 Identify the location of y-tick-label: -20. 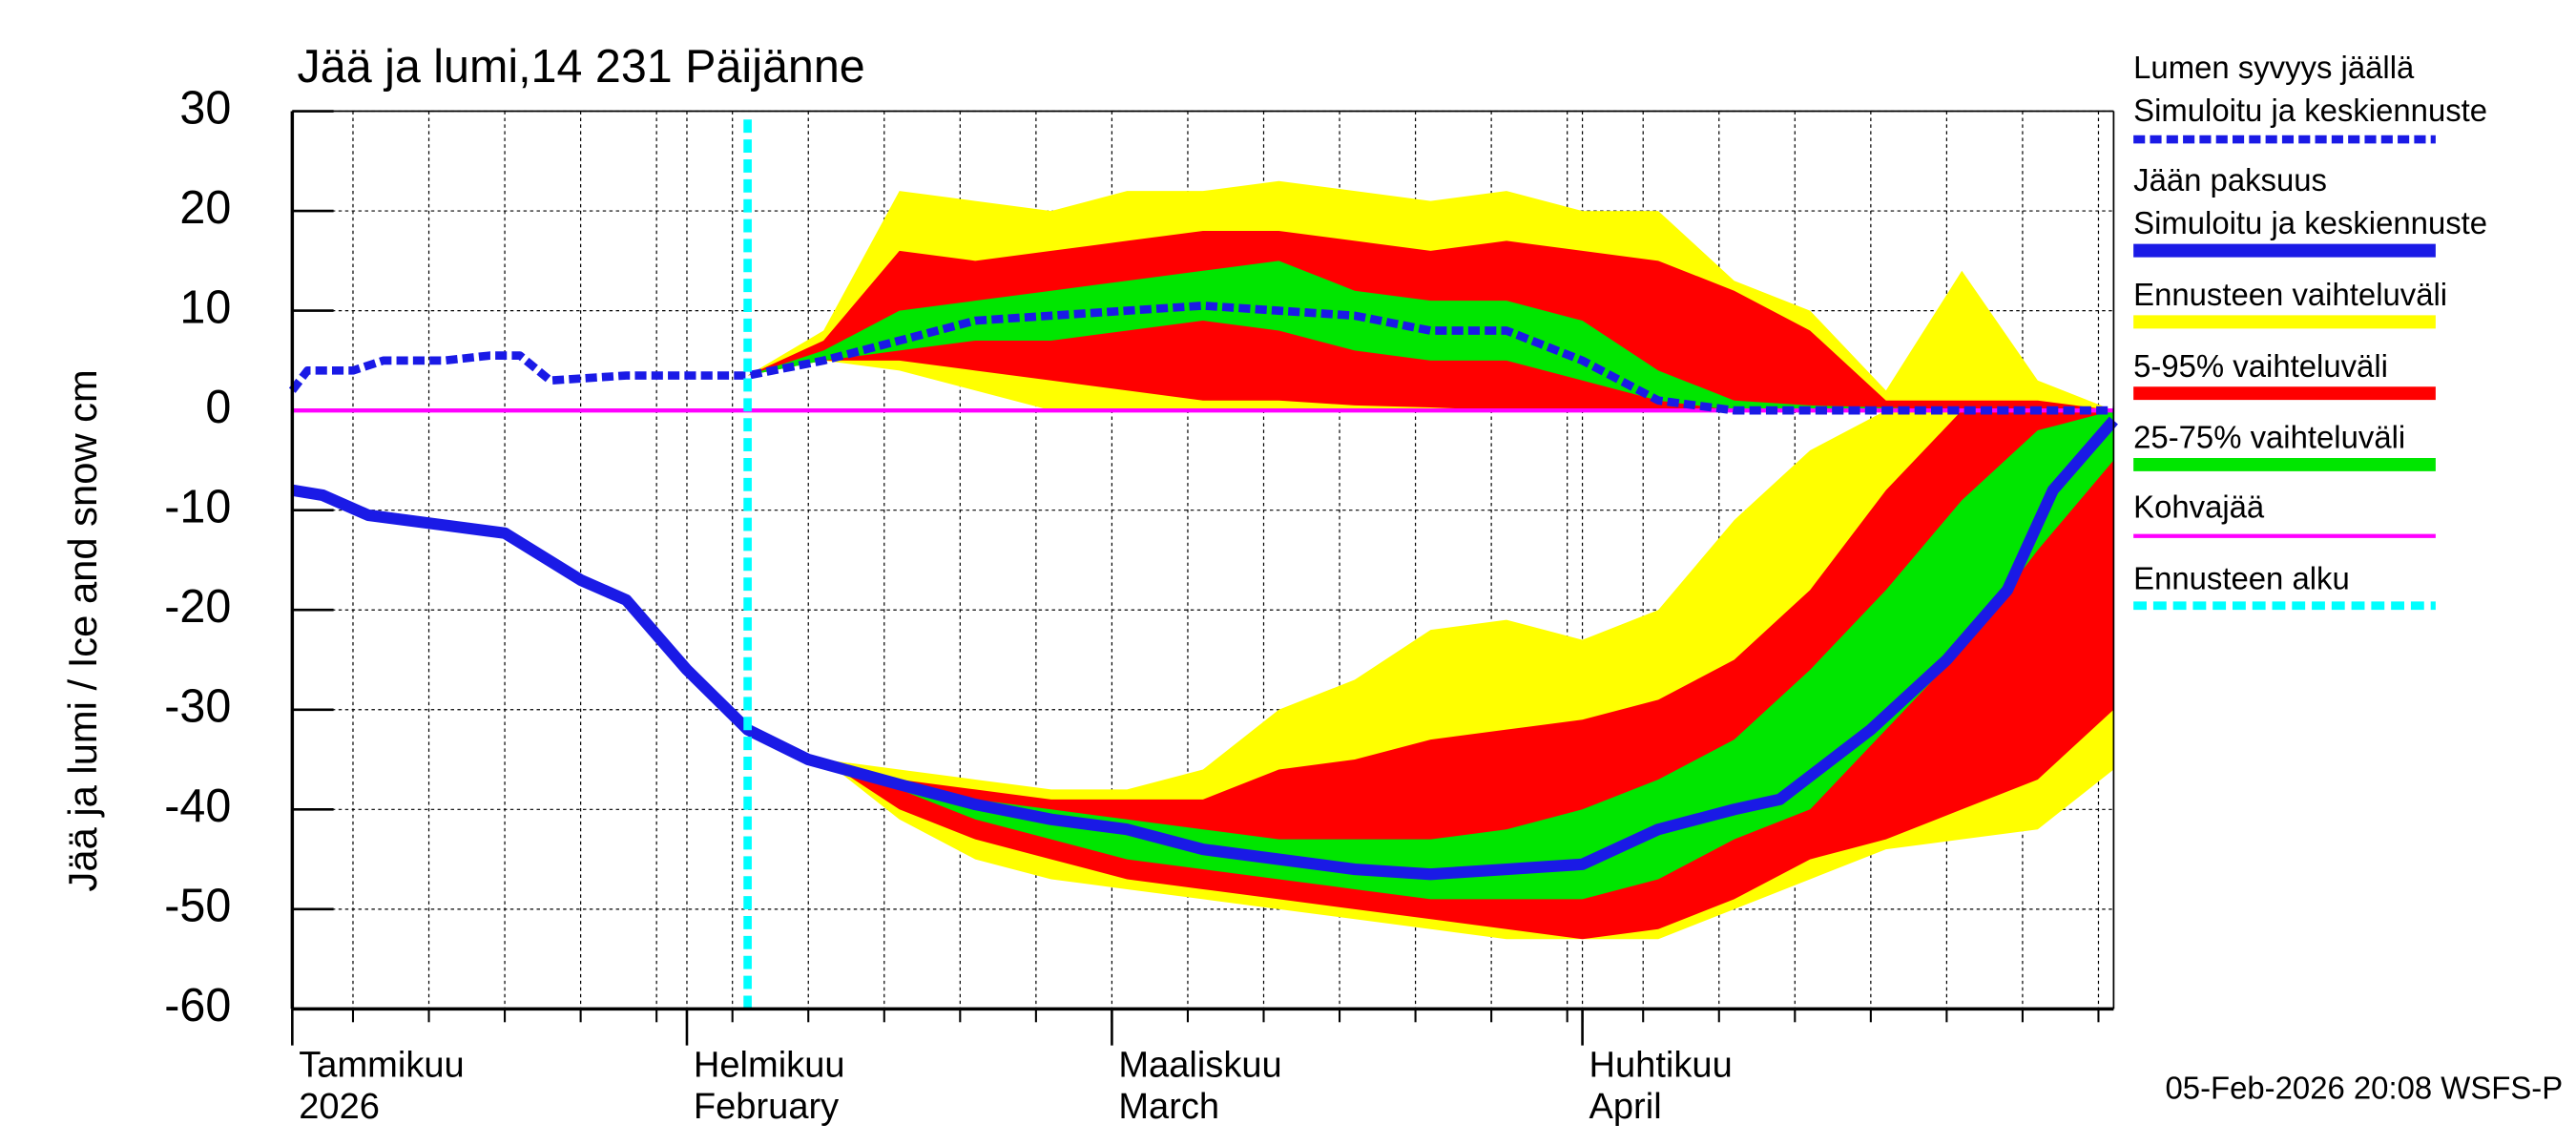
(197, 607).